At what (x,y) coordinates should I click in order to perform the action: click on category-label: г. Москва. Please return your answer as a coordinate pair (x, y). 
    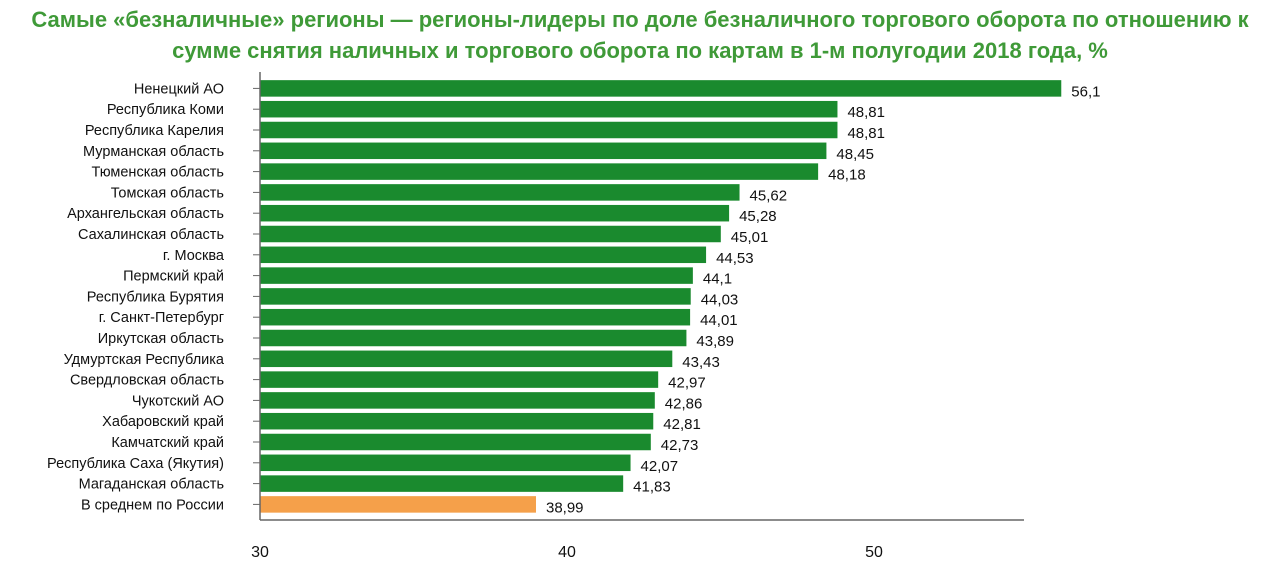
    Looking at the image, I should click on (194, 256).